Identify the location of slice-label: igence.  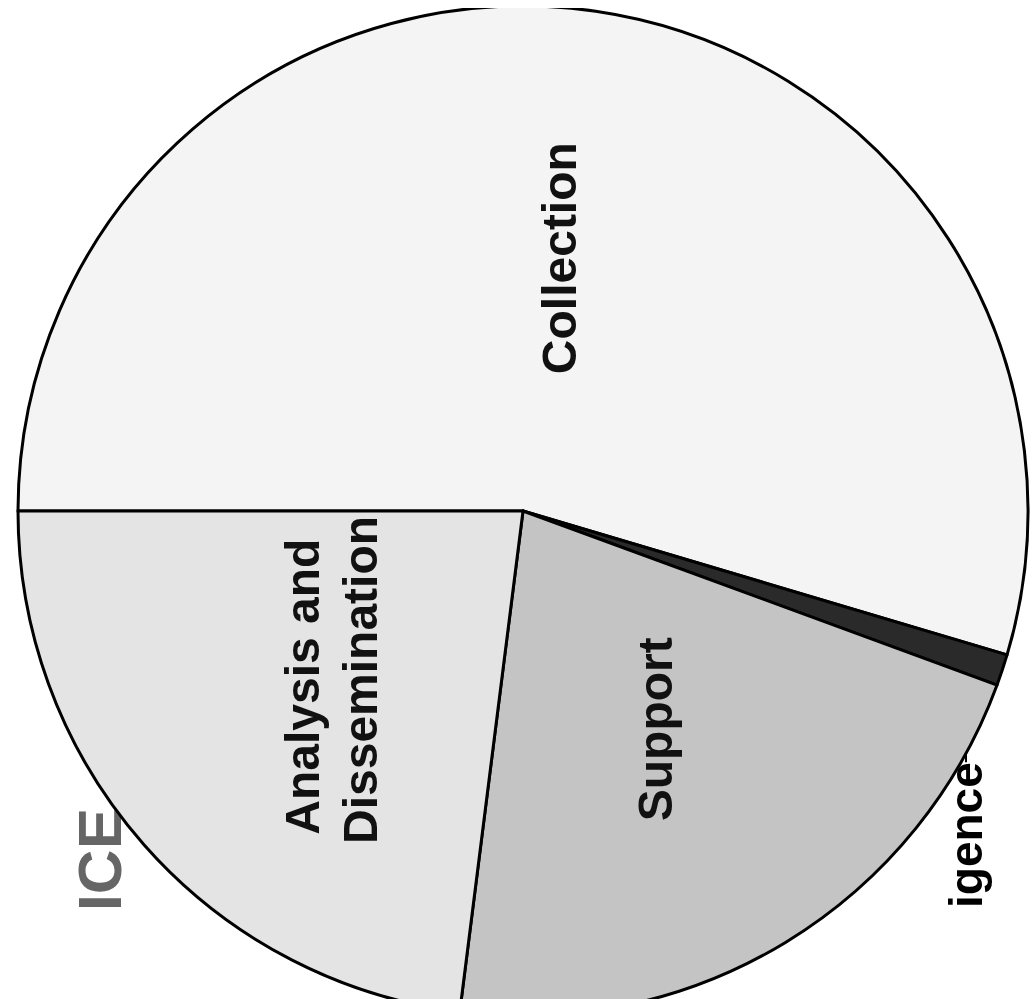
(966, 835).